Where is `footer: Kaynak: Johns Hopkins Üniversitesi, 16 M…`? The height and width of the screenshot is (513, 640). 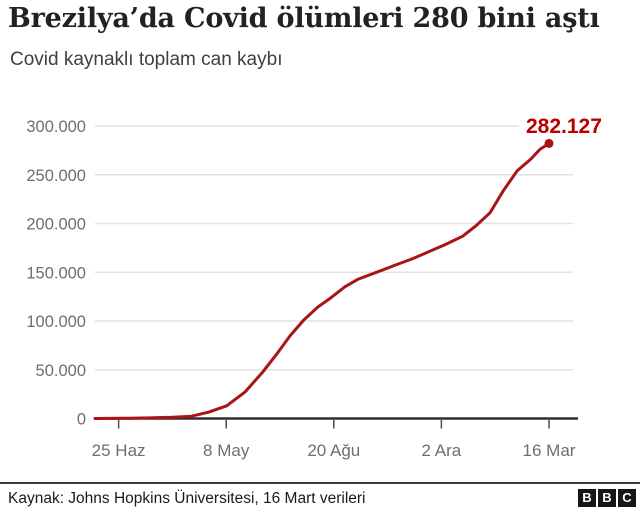
footer: Kaynak: Johns Hopkins Üniversitesi, 16 M… is located at coordinates (320, 497).